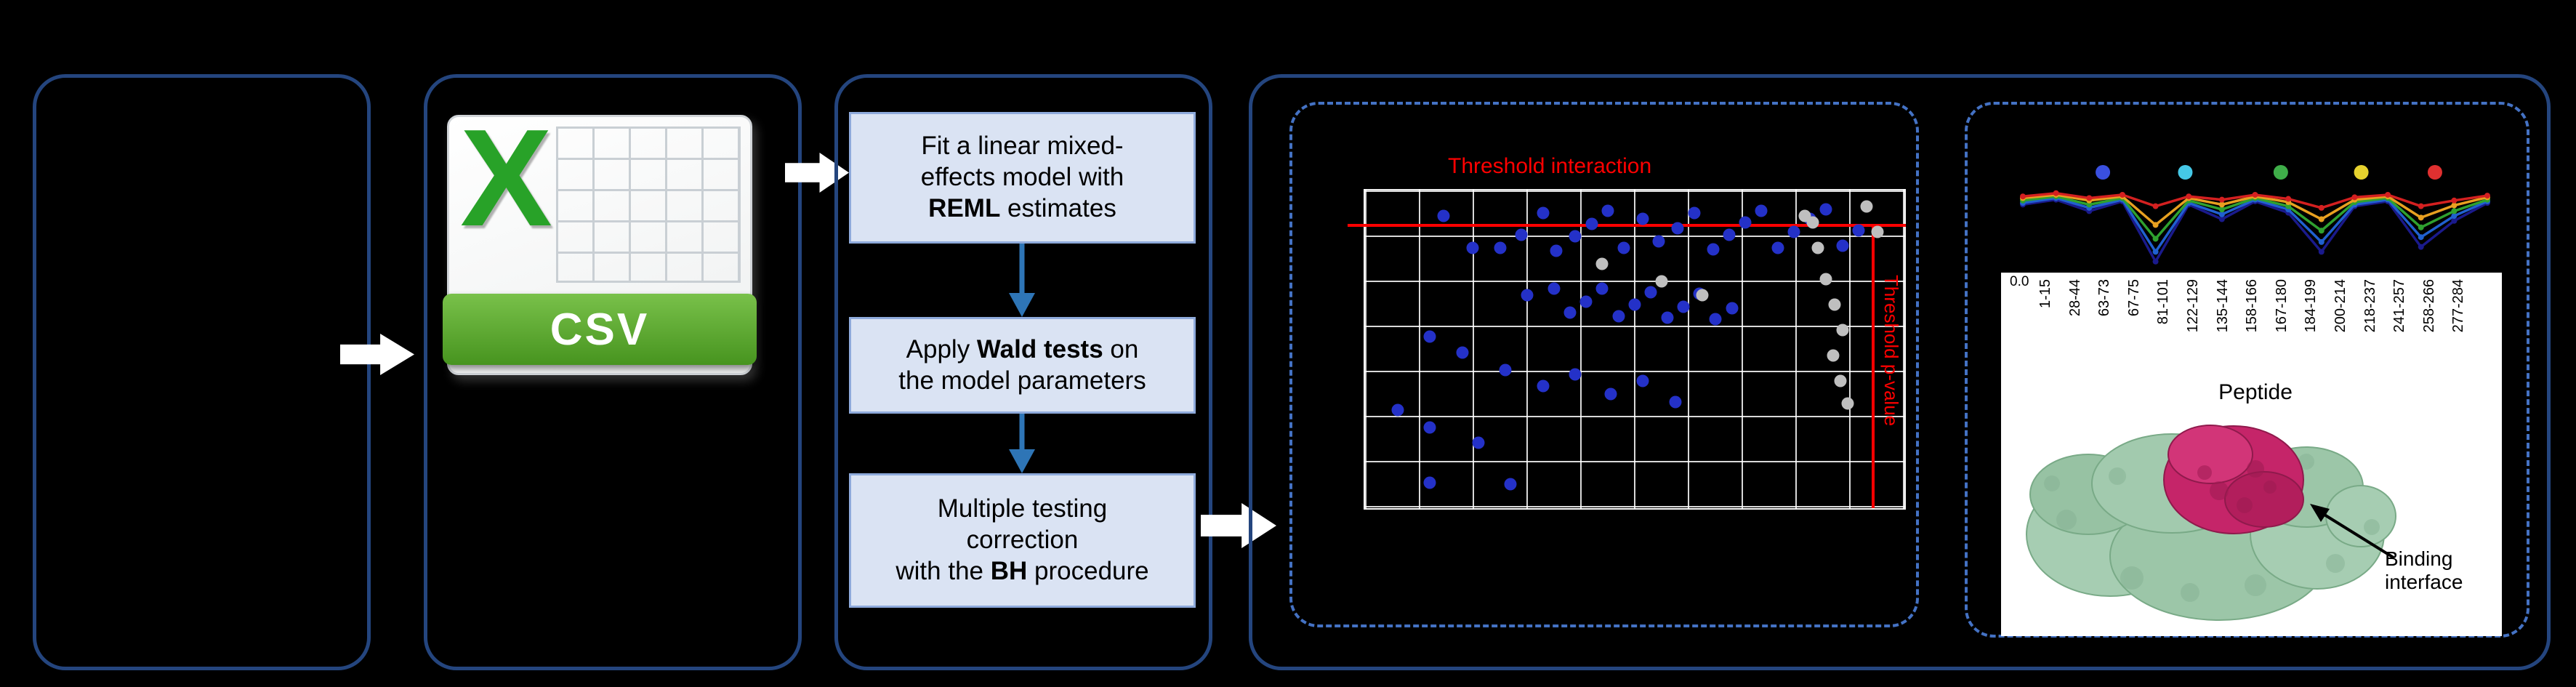  What do you see at coordinates (1873, 366) in the screenshot?
I see `threshold-vline` at bounding box center [1873, 366].